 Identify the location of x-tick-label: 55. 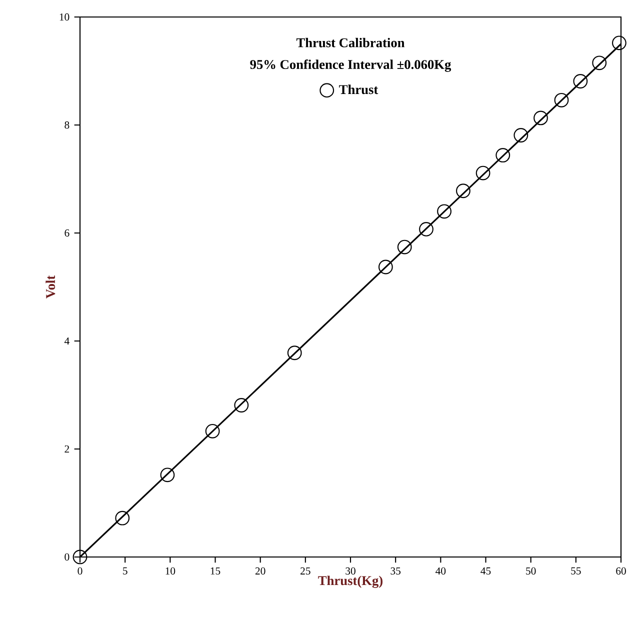
(576, 570).